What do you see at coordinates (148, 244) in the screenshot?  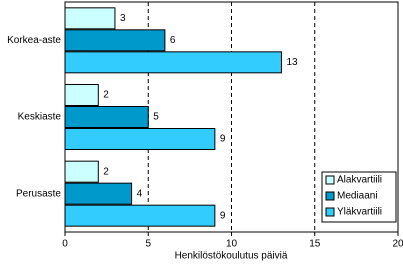 I see `x-tick-label: 5` at bounding box center [148, 244].